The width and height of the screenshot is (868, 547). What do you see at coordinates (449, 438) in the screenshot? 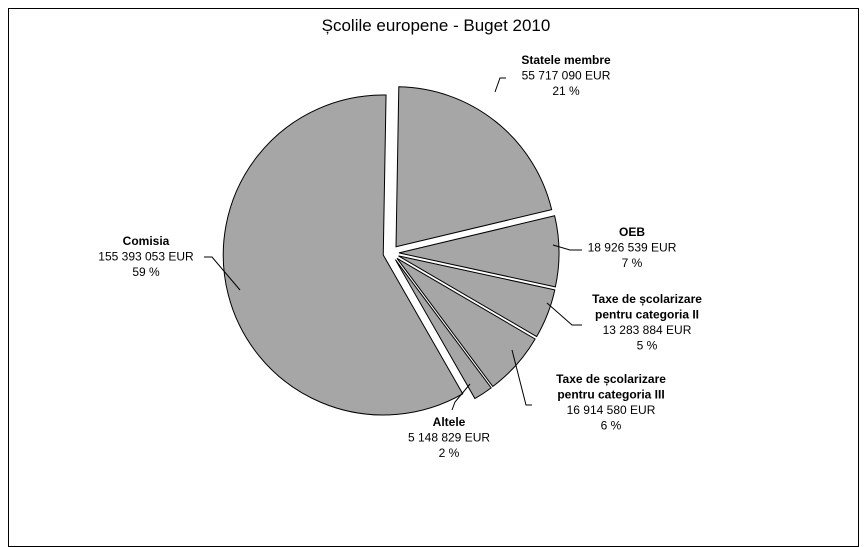
I see `slice-amount-label: 5 148 829 EUR` at bounding box center [449, 438].